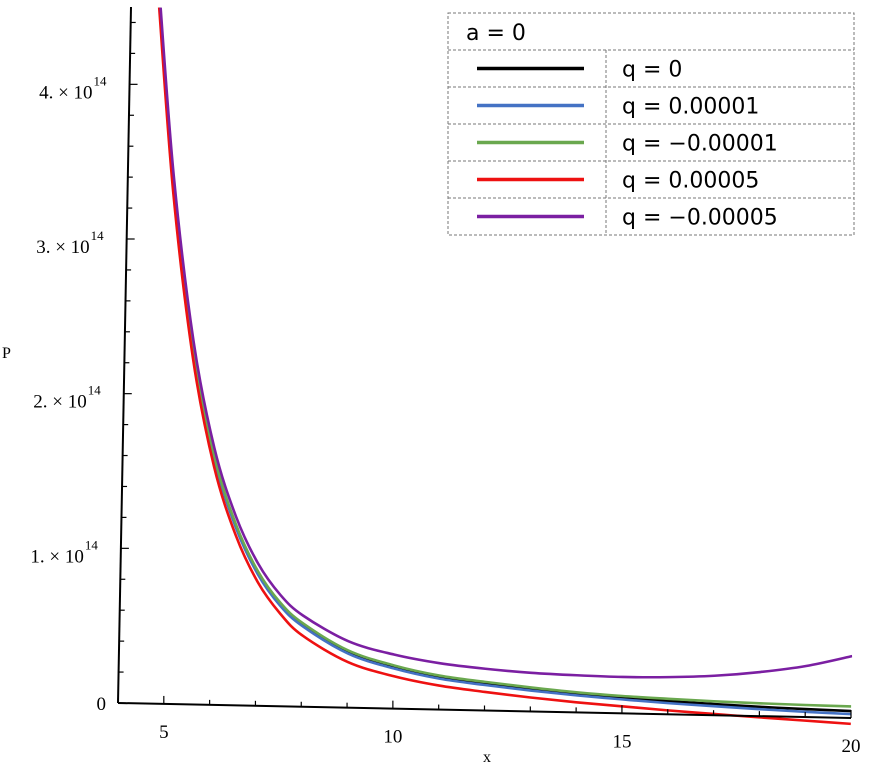  Describe the element at coordinates (700, 218) in the screenshot. I see `legend-entry-label: q = −0.00005` at that location.